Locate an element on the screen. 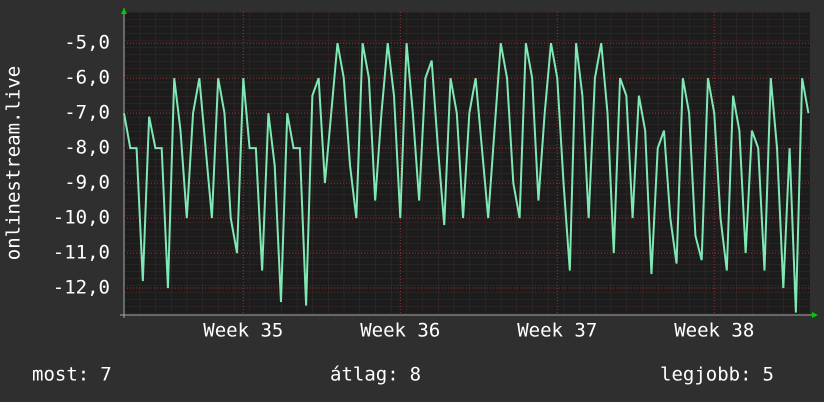 Image resolution: width=824 pixels, height=402 pixels. x-tick-label: Week 35 is located at coordinates (243, 331).